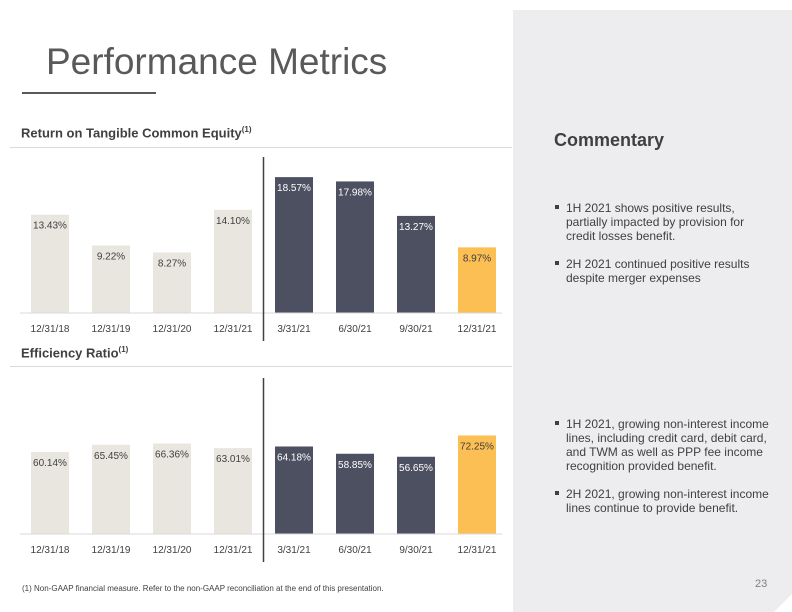 The height and width of the screenshot is (612, 792). I want to click on title-underline, so click(89, 93).